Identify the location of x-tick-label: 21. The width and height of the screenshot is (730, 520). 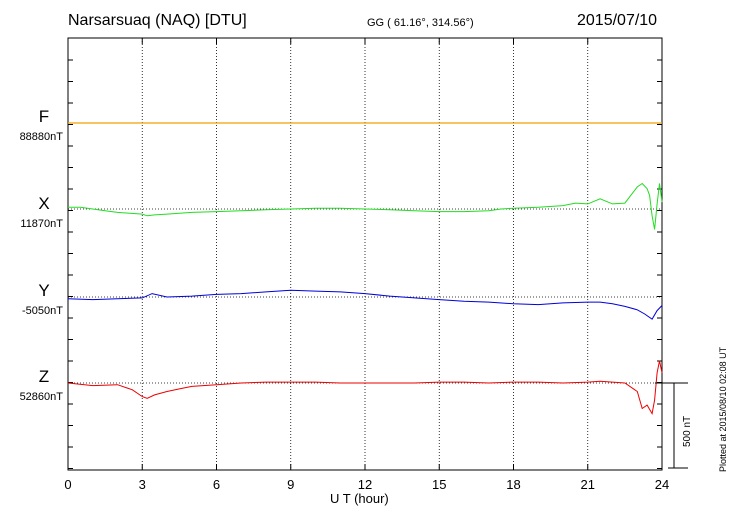
(588, 484).